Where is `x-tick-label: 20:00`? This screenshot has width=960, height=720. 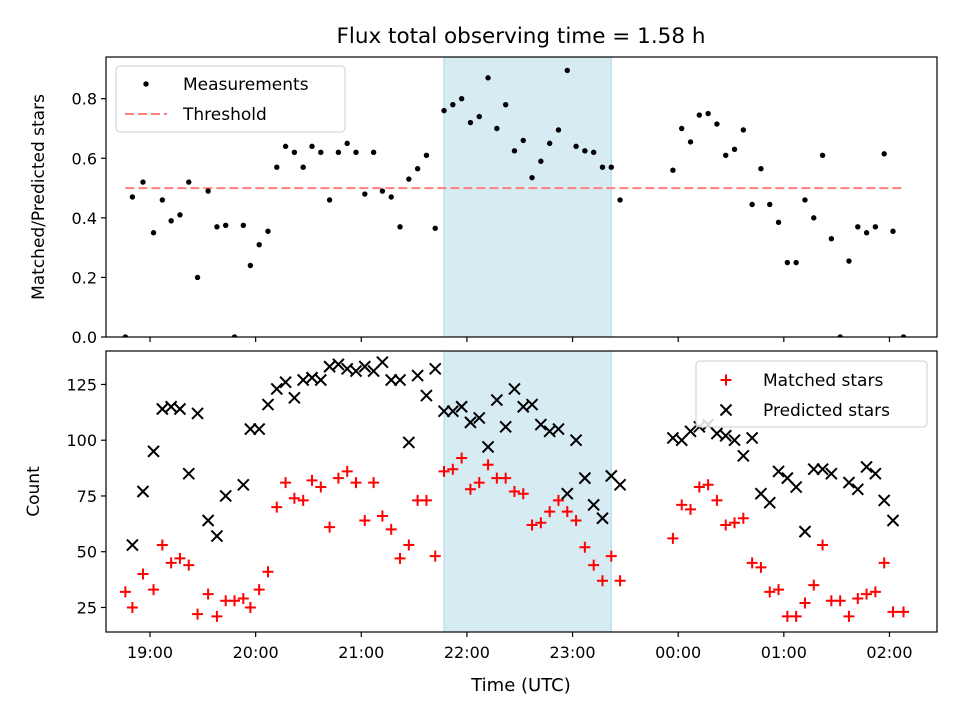 x-tick-label: 20:00 is located at coordinates (256, 652).